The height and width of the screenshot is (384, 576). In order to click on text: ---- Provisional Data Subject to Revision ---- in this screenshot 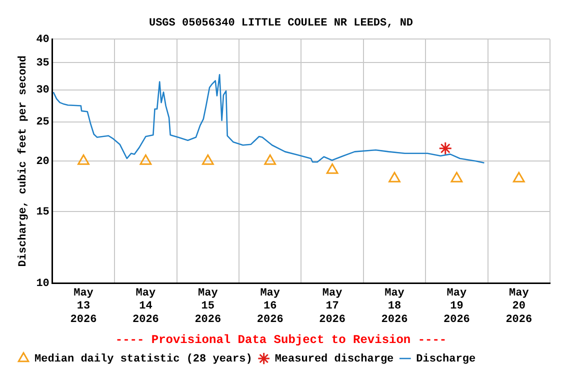, I will do `click(281, 339)`.